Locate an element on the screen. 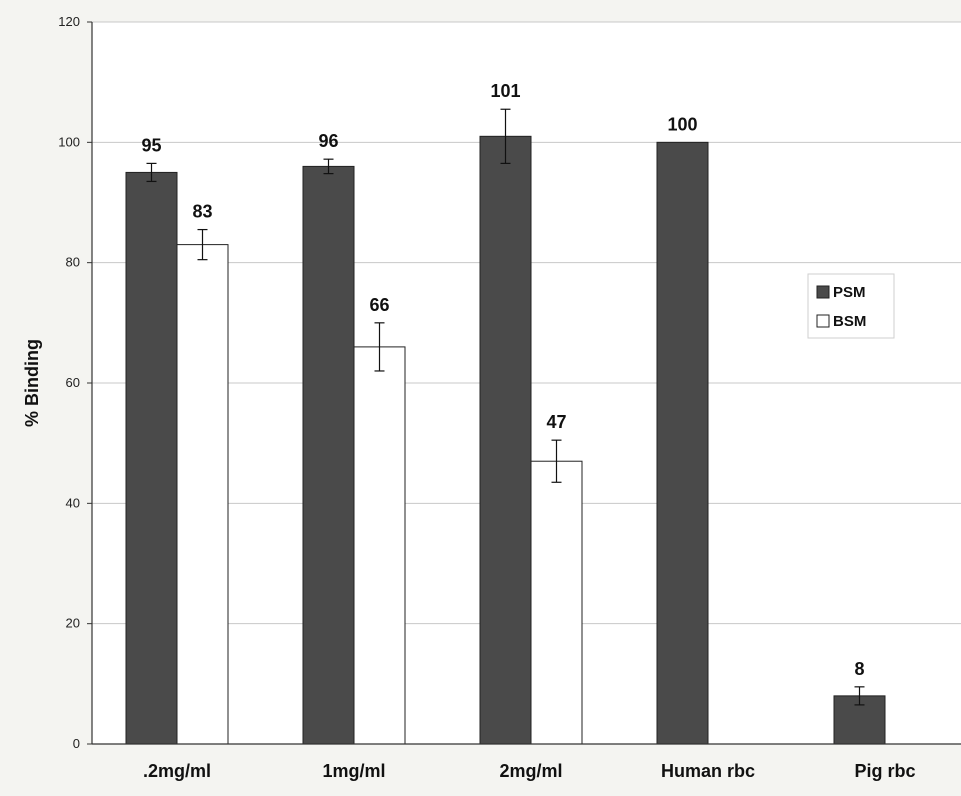 Image resolution: width=961 pixels, height=796 pixels. legend: PSM BSM is located at coordinates (851, 306).